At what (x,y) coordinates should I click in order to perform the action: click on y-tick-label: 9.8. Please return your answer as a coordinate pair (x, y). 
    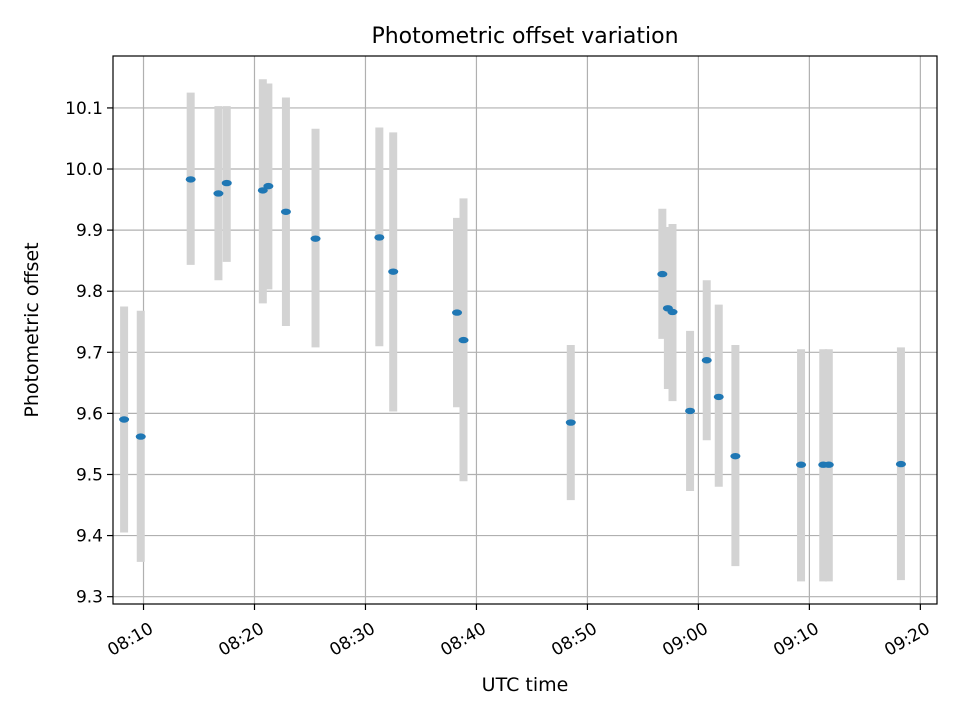
    Looking at the image, I should click on (89, 292).